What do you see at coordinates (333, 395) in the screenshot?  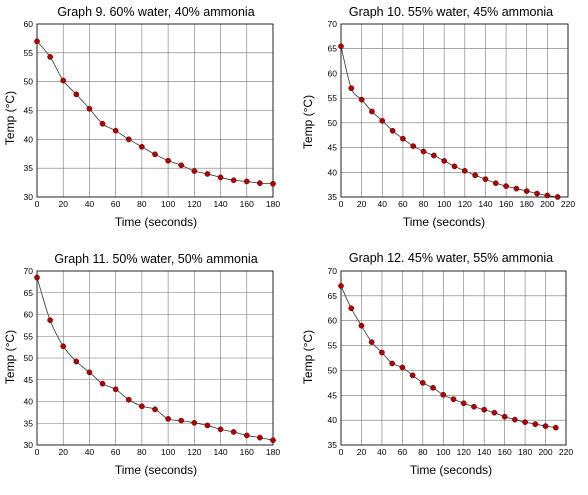 I see `graph-12-y-tick-label: 45` at bounding box center [333, 395].